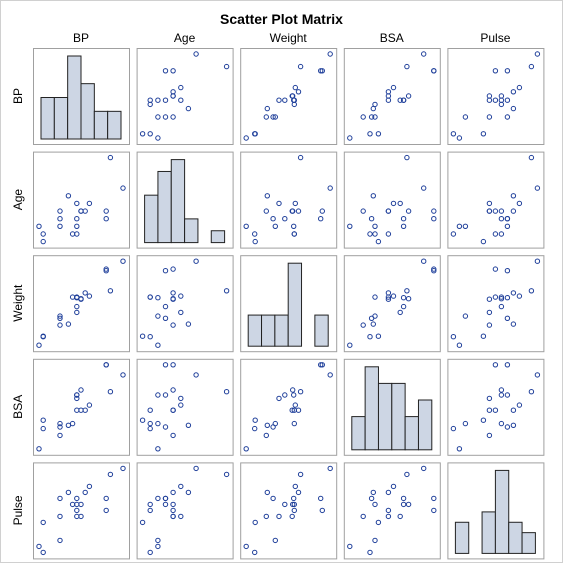 This screenshot has width=563, height=563. I want to click on panel-bsa-vs-weight, so click(289, 407).